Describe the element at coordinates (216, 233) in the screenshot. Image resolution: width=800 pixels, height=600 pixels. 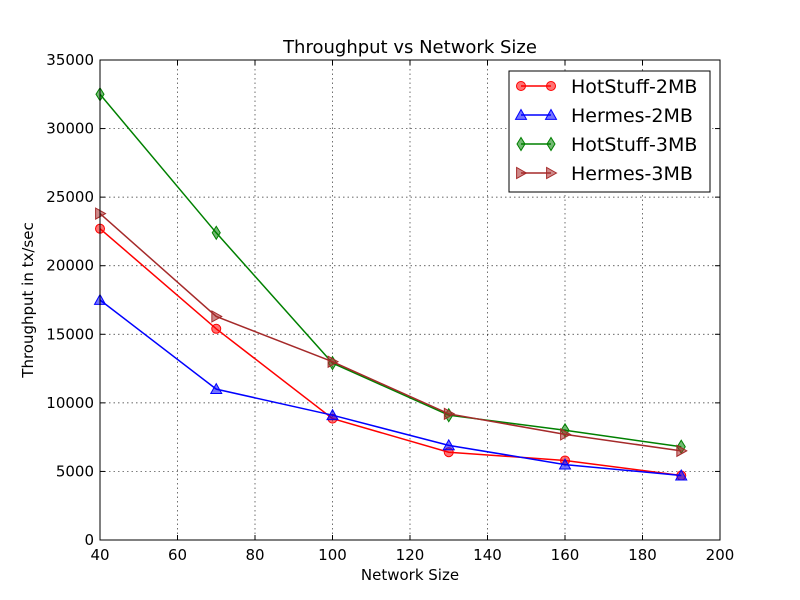
I see `data-point-hotstuff-3mb` at that location.